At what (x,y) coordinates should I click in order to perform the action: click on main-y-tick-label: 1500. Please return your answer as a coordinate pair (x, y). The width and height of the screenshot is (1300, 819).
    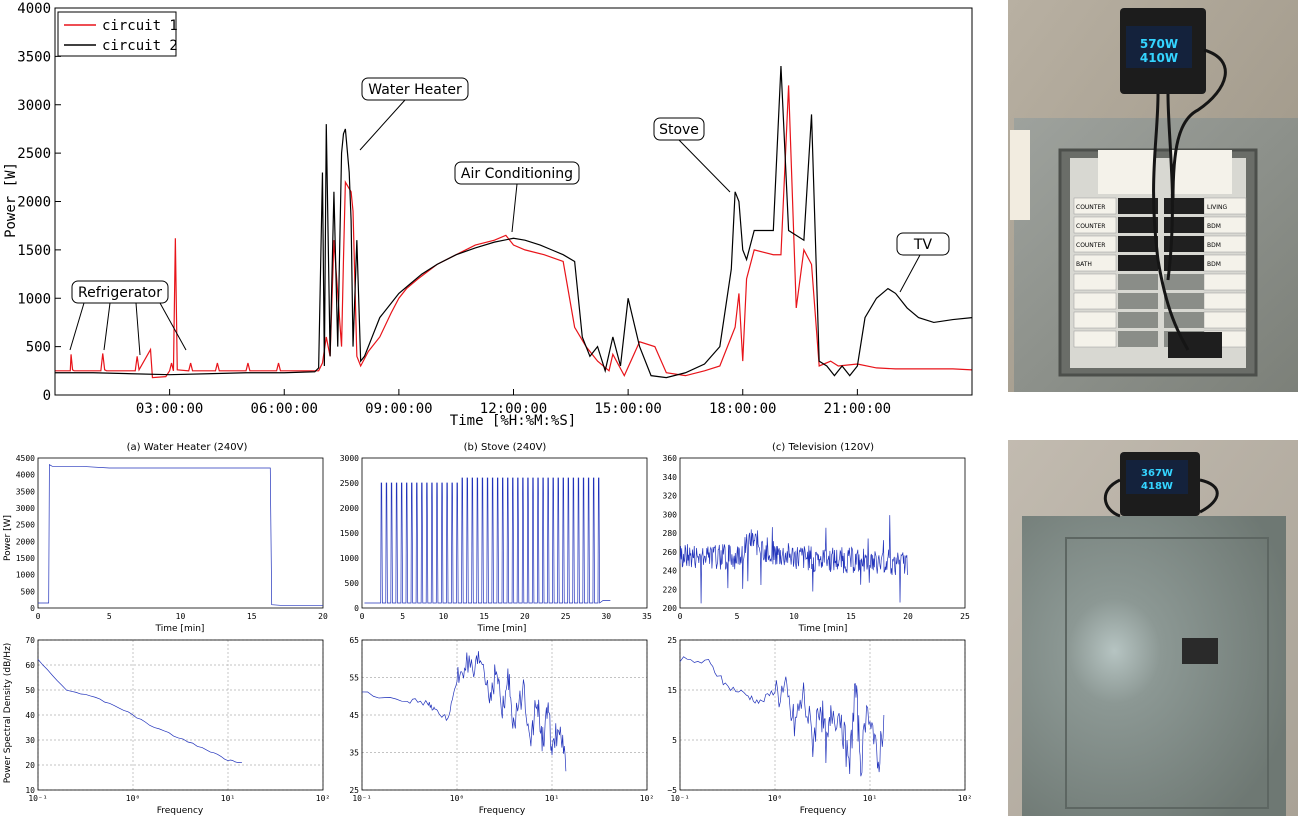
    Looking at the image, I should click on (34, 251).